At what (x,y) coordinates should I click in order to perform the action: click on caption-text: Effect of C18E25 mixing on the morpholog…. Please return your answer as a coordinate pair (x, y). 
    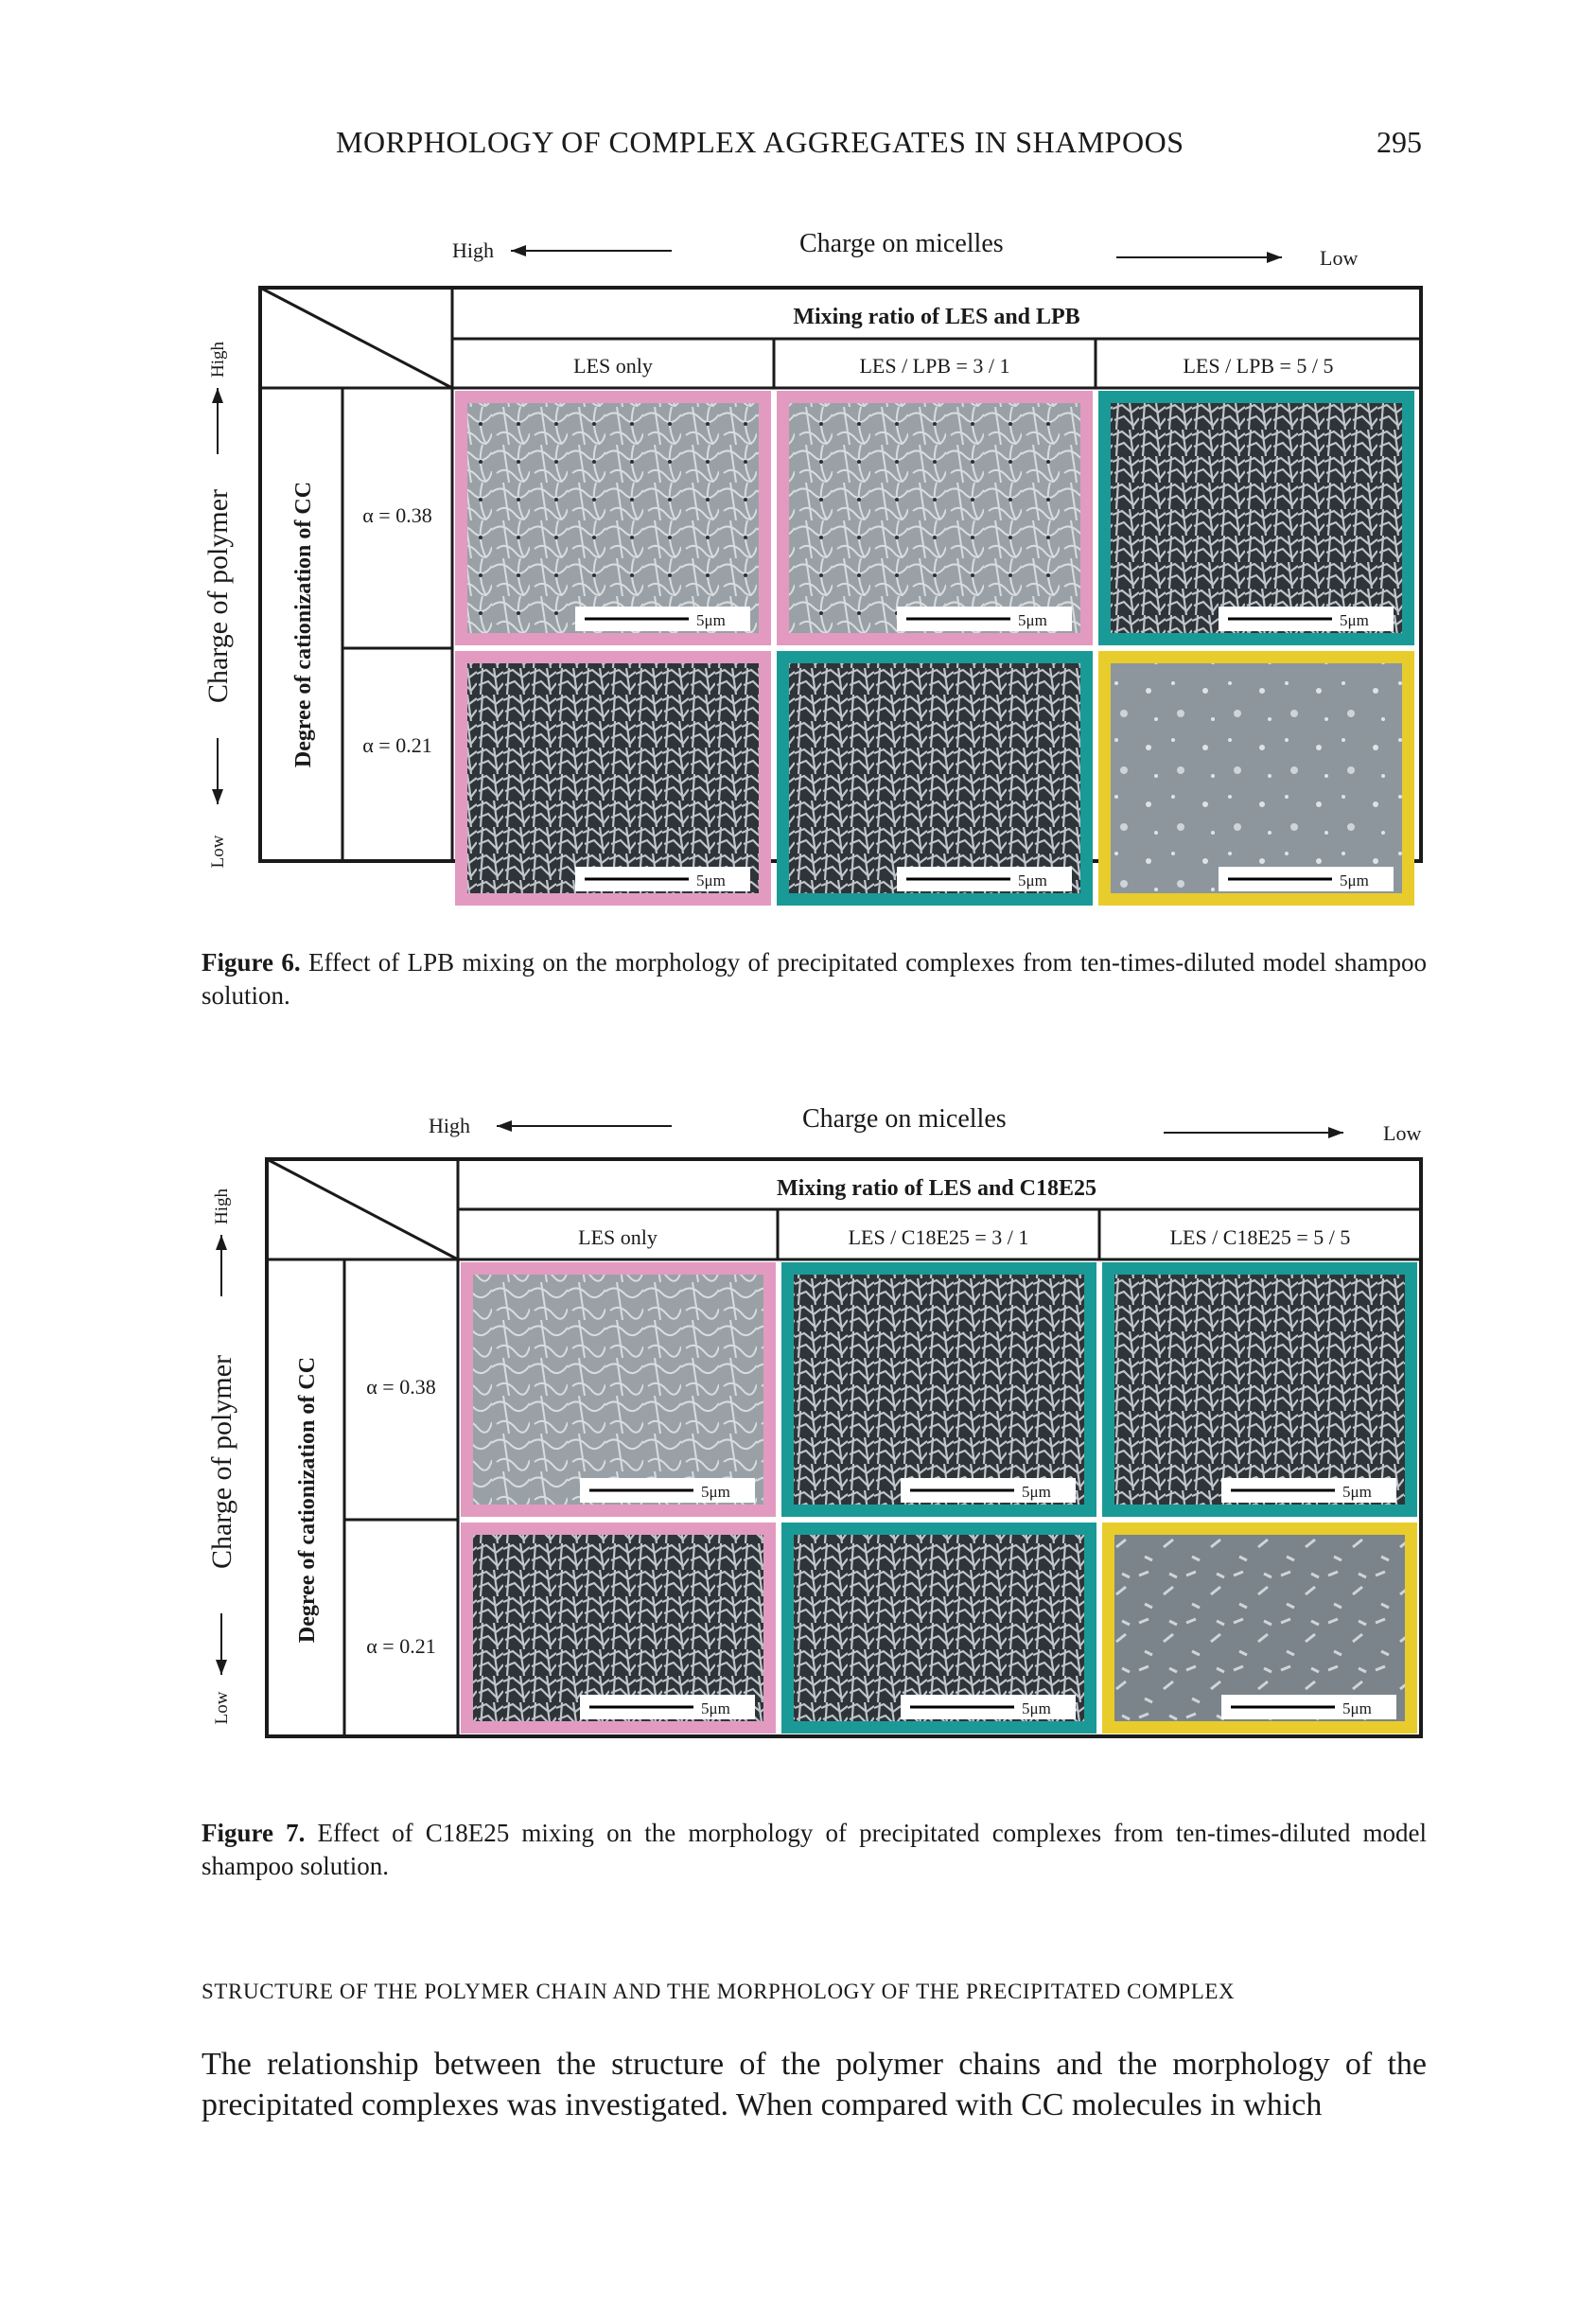
    Looking at the image, I should click on (815, 1849).